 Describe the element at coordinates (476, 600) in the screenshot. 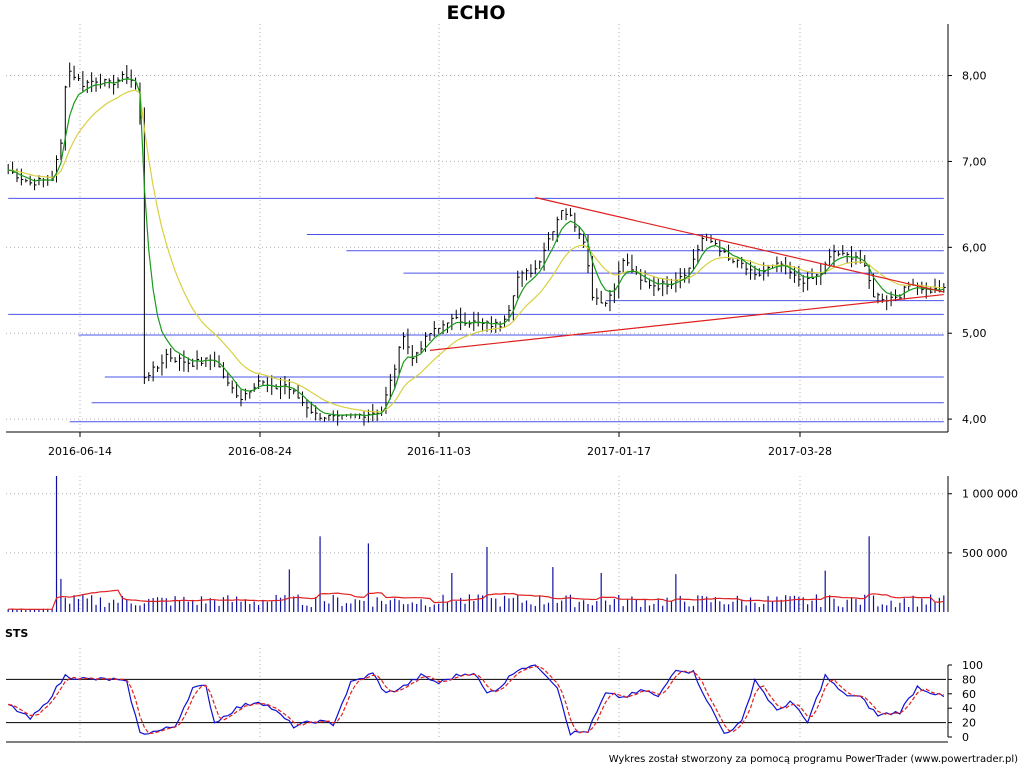

I see `volume-average-line` at that location.